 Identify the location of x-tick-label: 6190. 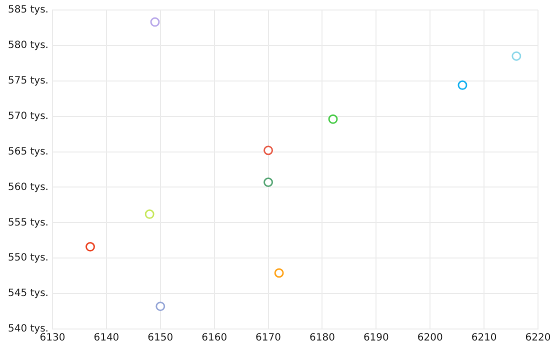
(376, 338).